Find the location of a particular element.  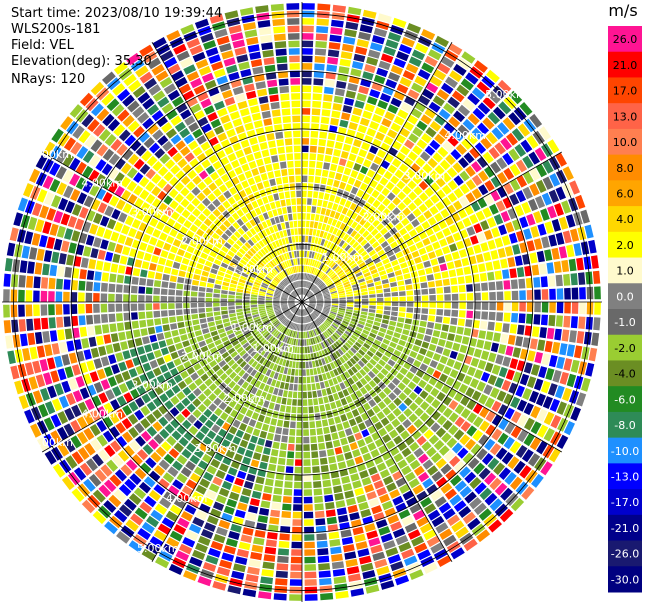

field-label: Field: VEL is located at coordinates (42, 45).